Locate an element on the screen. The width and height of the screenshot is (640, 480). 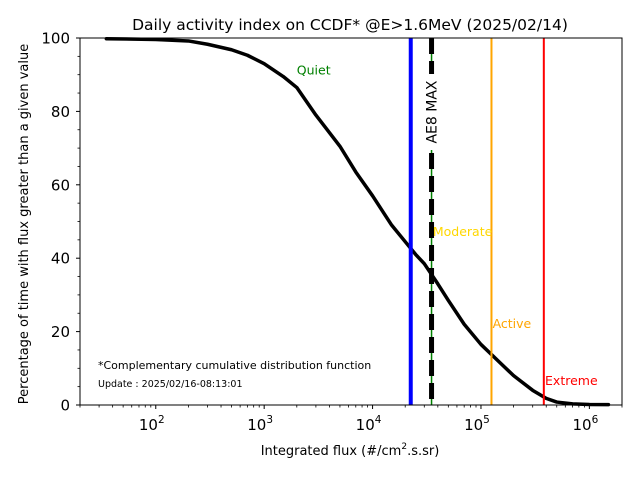
x-tick-label: 10⁵ is located at coordinates (477, 424).